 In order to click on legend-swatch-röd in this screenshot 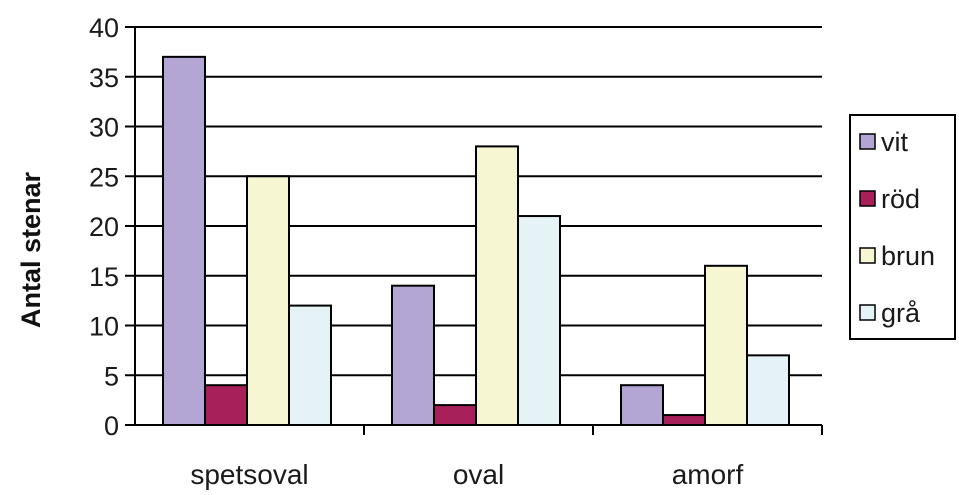, I will do `click(867, 198)`.